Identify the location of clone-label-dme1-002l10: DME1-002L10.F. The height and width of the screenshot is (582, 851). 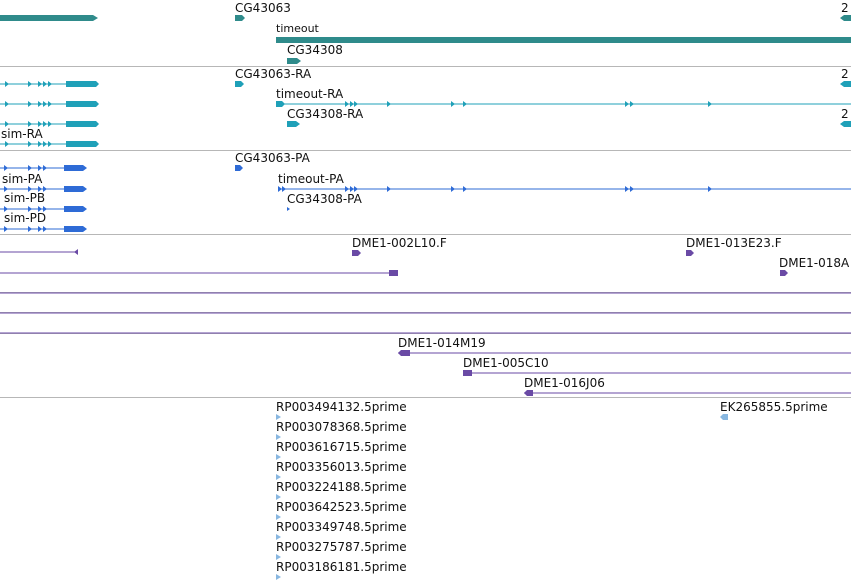
(399, 243).